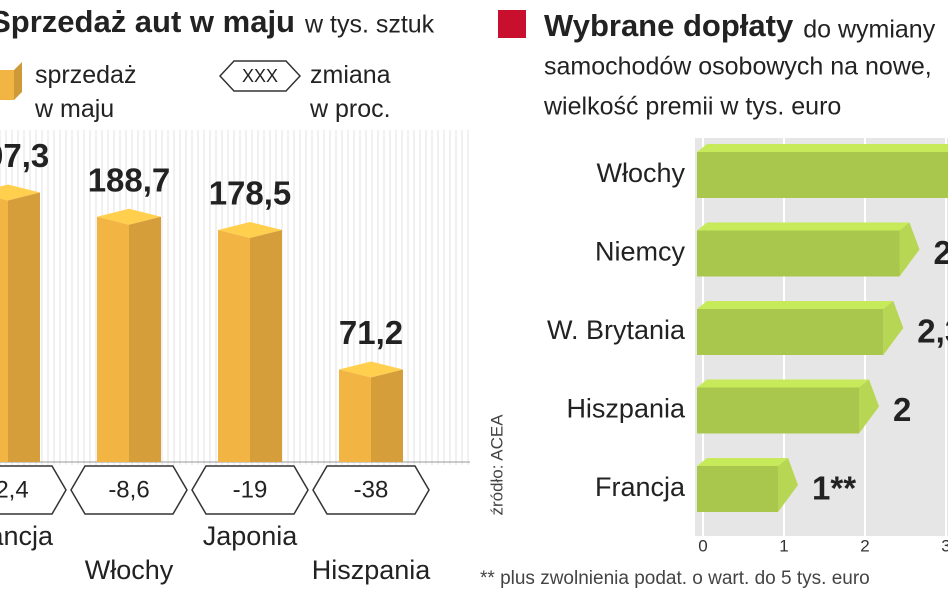  Describe the element at coordinates (669, 25) in the screenshot. I see `chart-title: Wybrane dopłaty` at that location.